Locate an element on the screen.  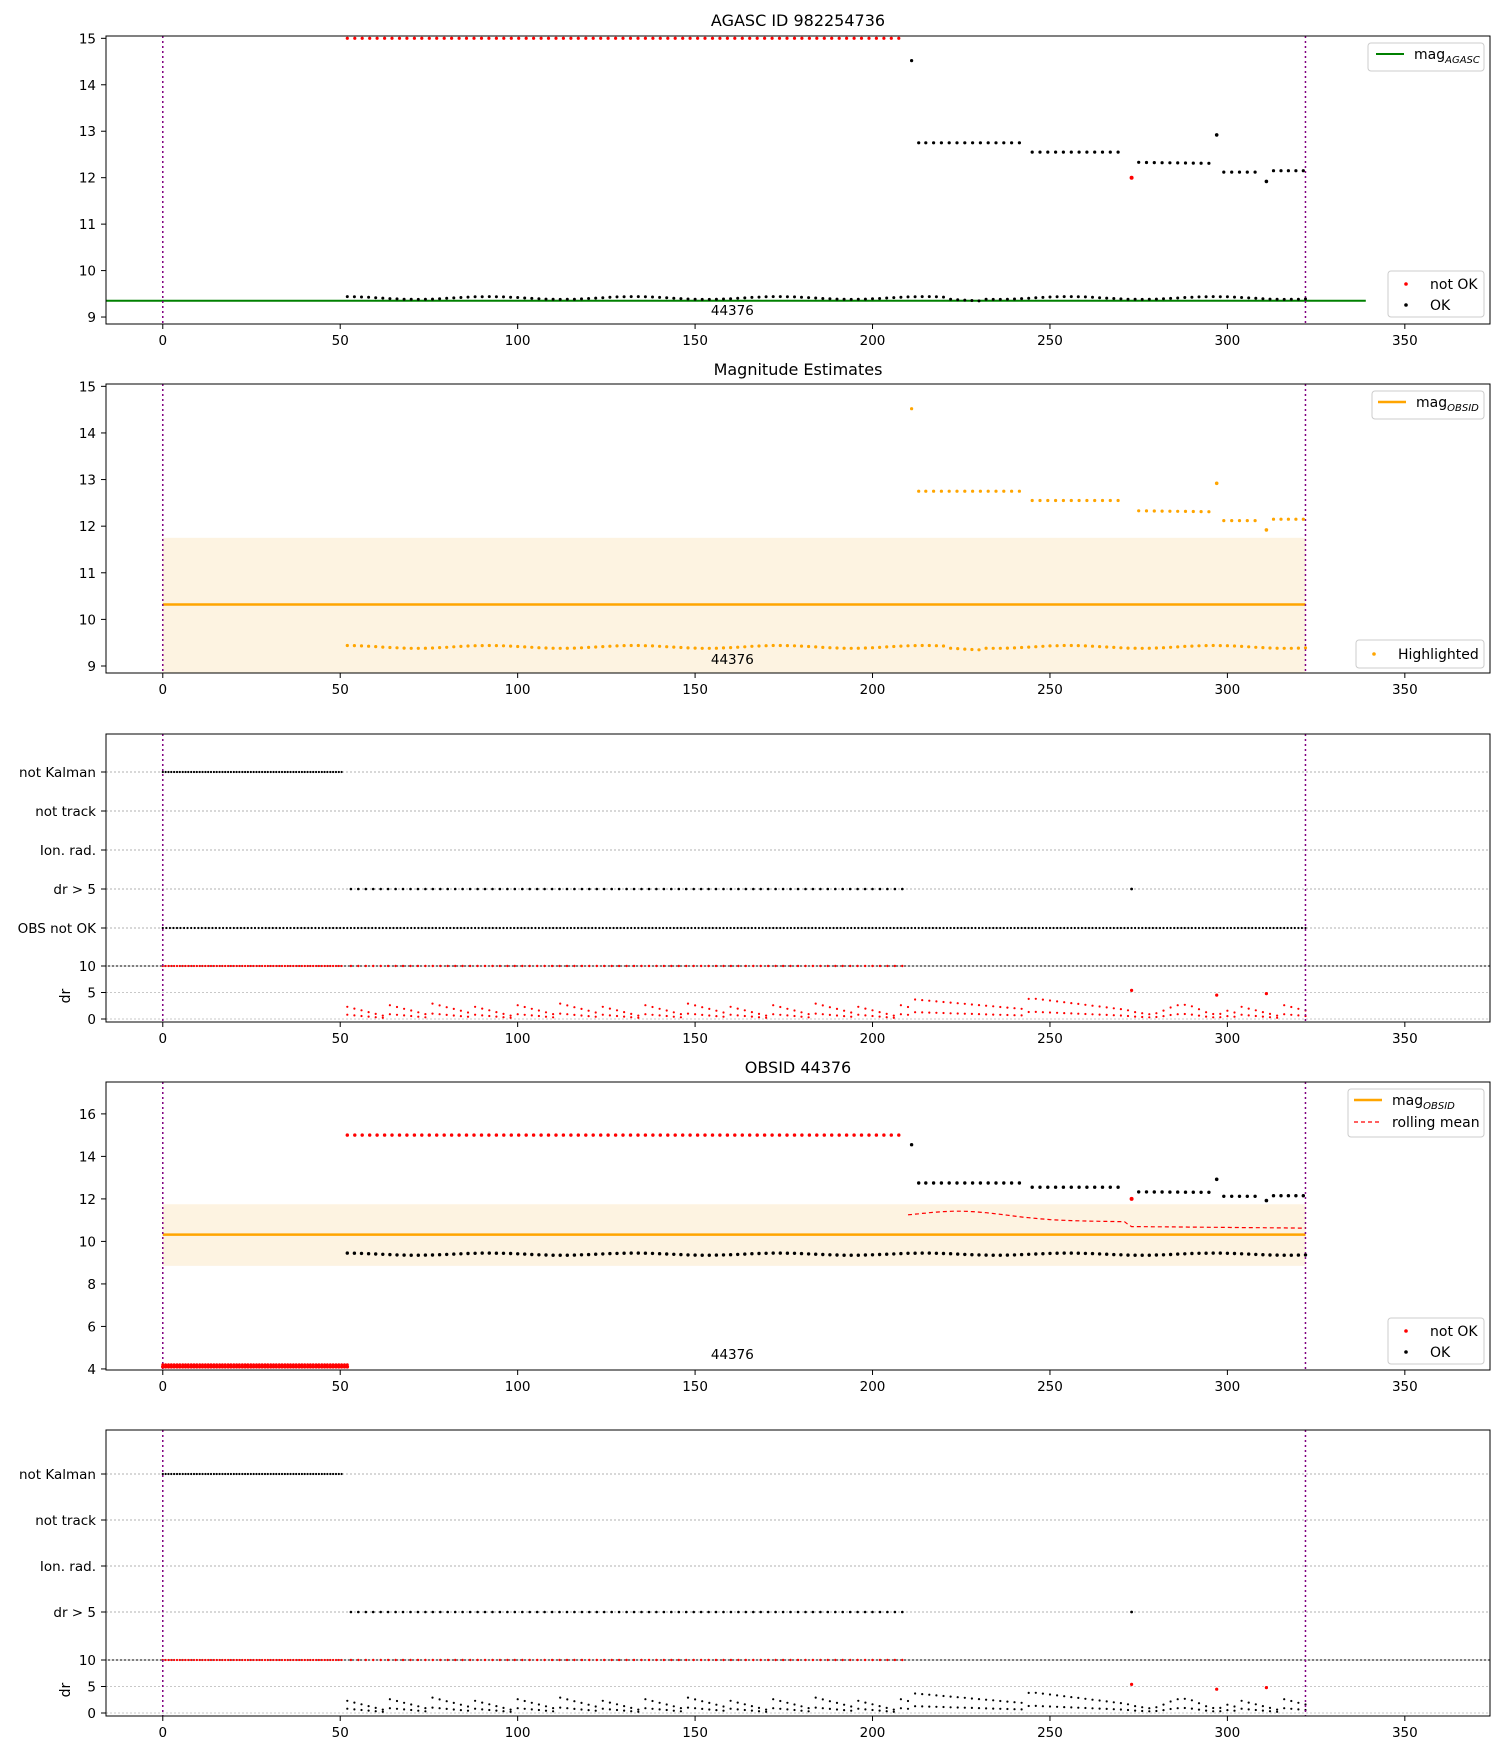
x-tick-label: 350 is located at coordinates (1405, 1039).